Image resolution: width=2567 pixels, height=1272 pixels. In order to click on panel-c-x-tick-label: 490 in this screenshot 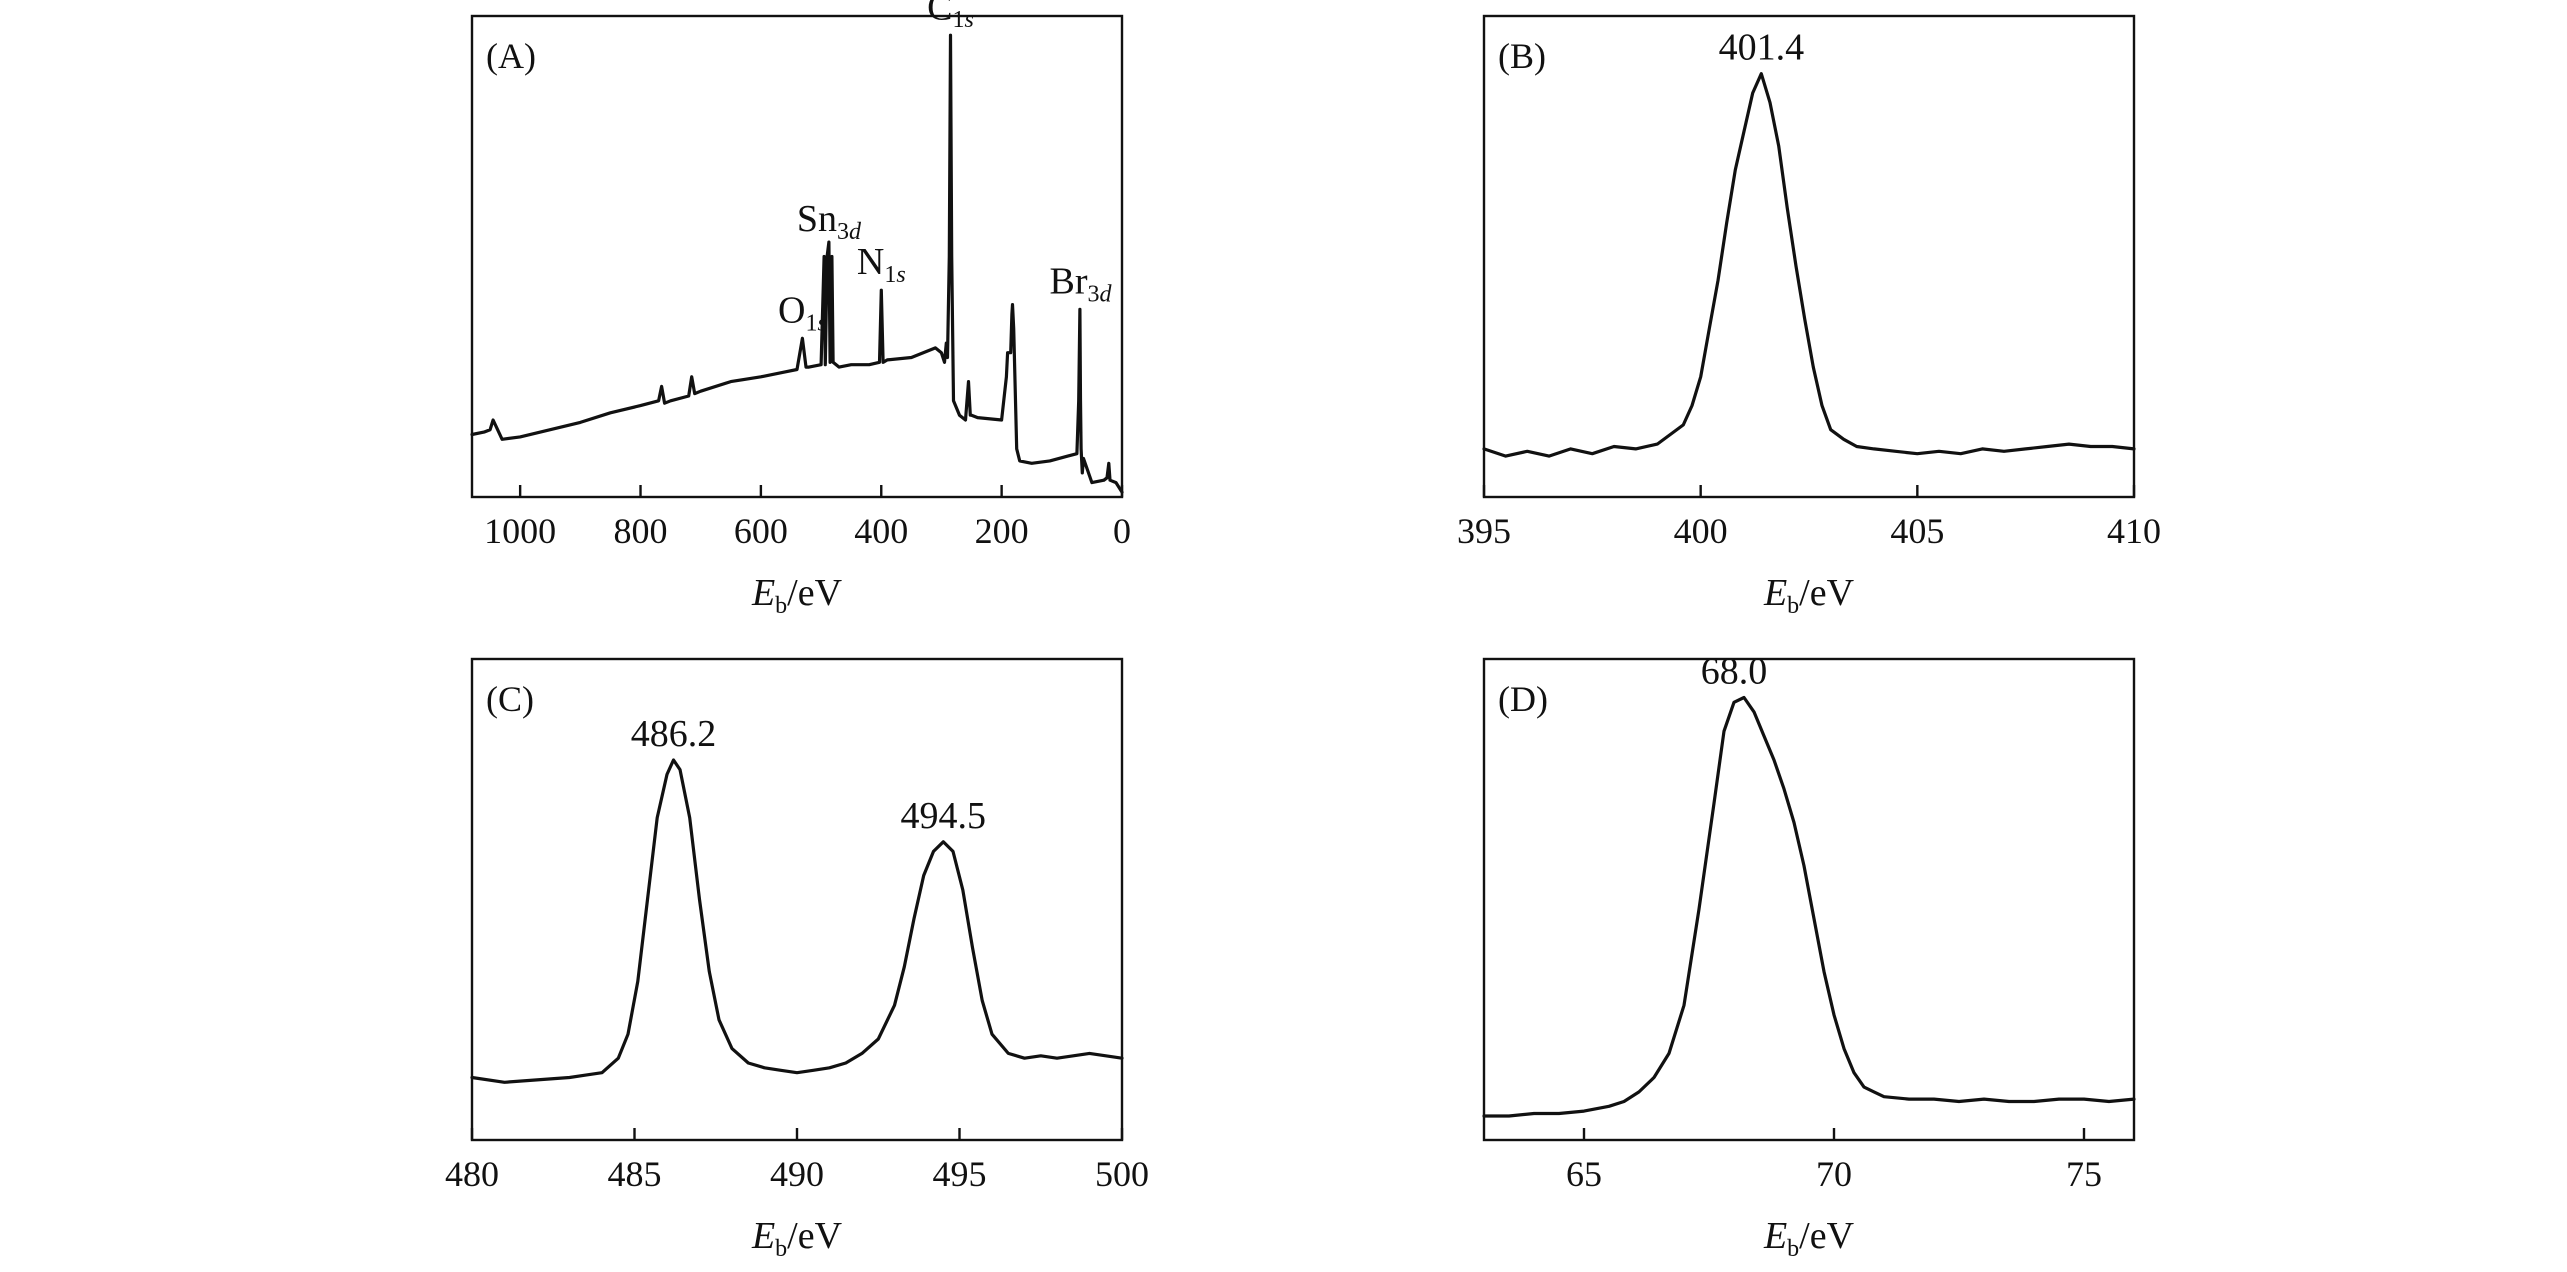, I will do `click(797, 1174)`.